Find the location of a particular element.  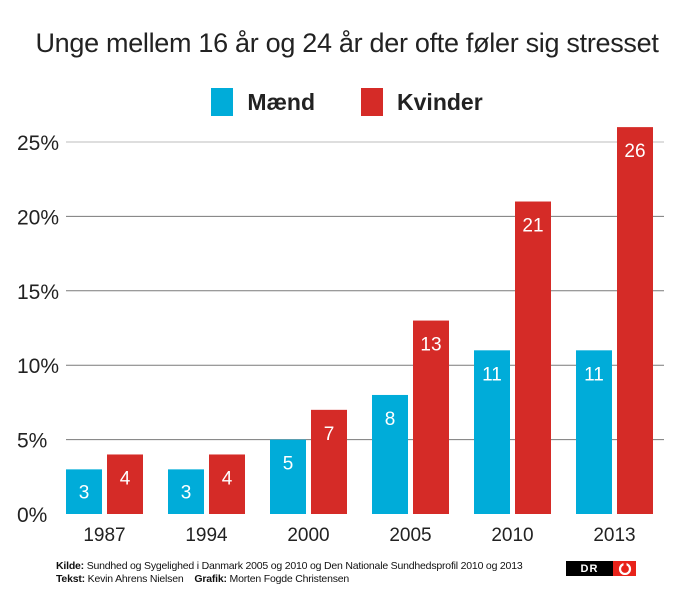

bar-kvinder-2013 is located at coordinates (635, 321).